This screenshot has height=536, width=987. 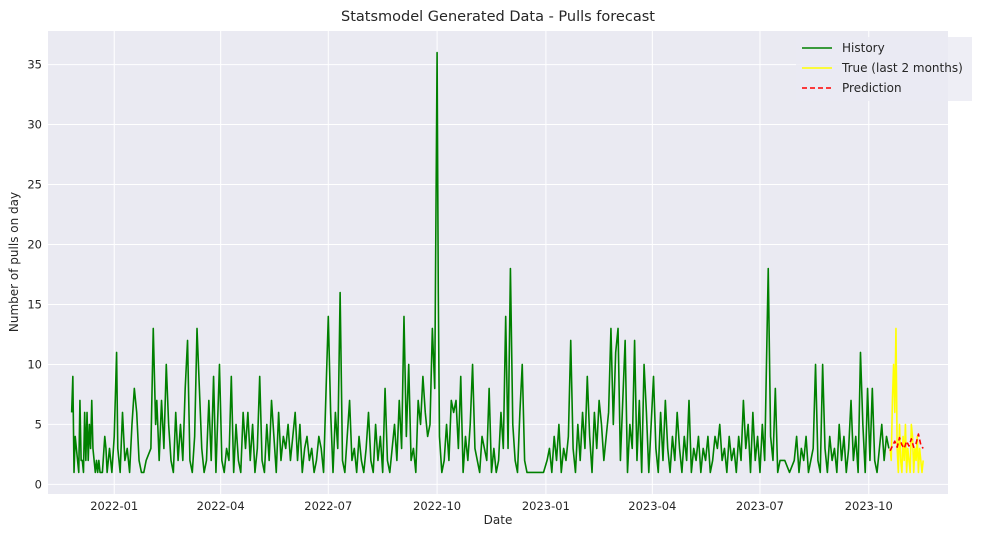 I want to click on legend-label-history: History, so click(x=863, y=48).